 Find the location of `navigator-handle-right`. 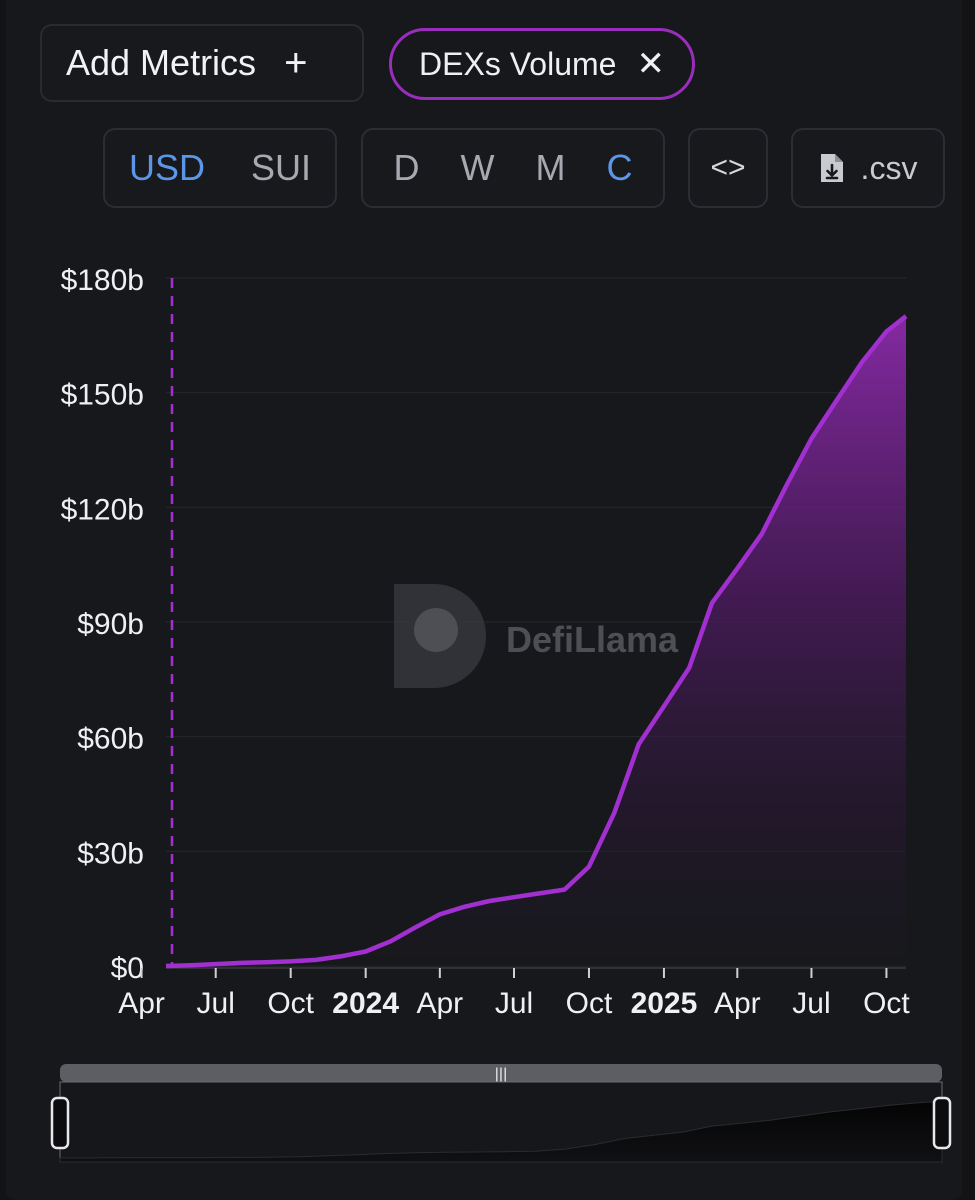

navigator-handle-right is located at coordinates (942, 1123).